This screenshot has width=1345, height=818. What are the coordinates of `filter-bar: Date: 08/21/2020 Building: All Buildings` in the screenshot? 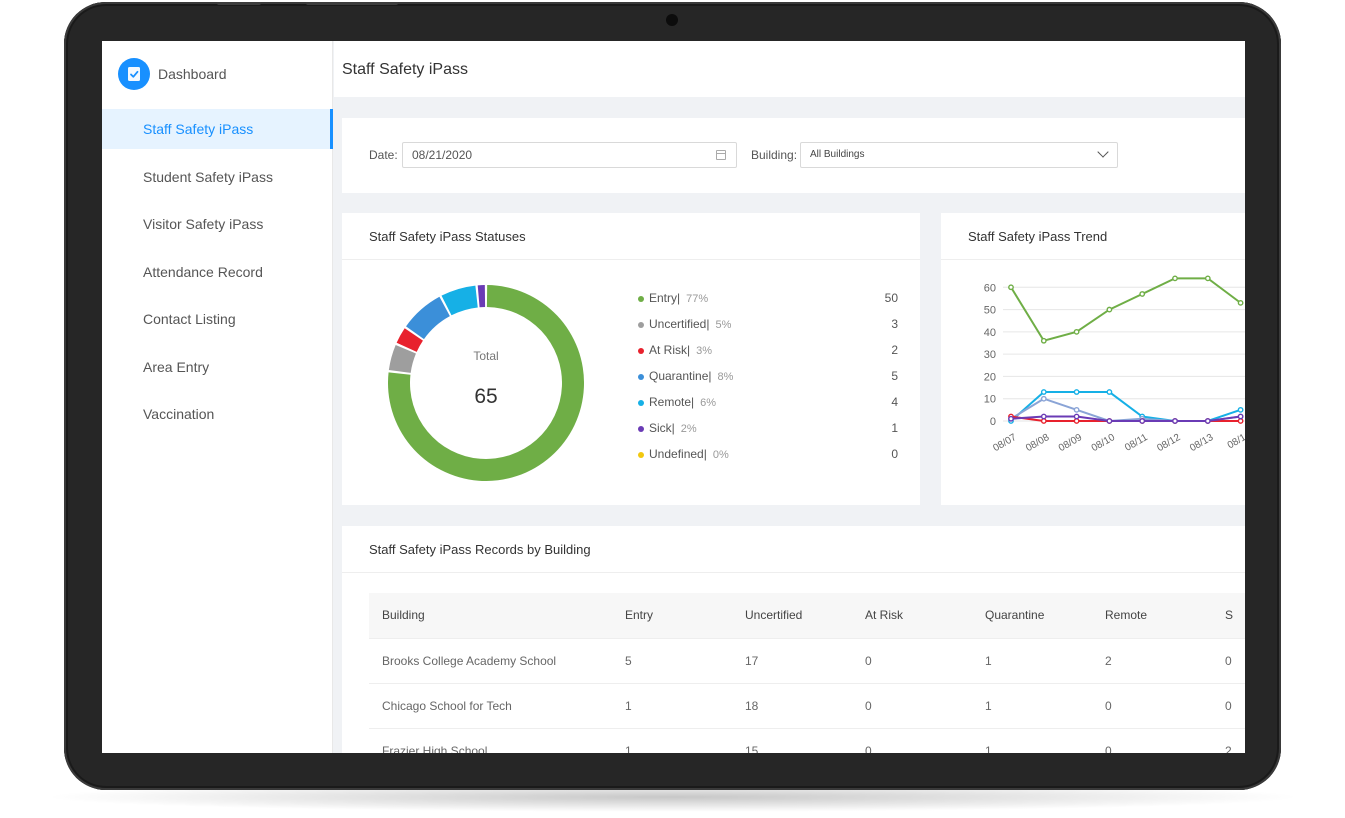 It's located at (793, 155).